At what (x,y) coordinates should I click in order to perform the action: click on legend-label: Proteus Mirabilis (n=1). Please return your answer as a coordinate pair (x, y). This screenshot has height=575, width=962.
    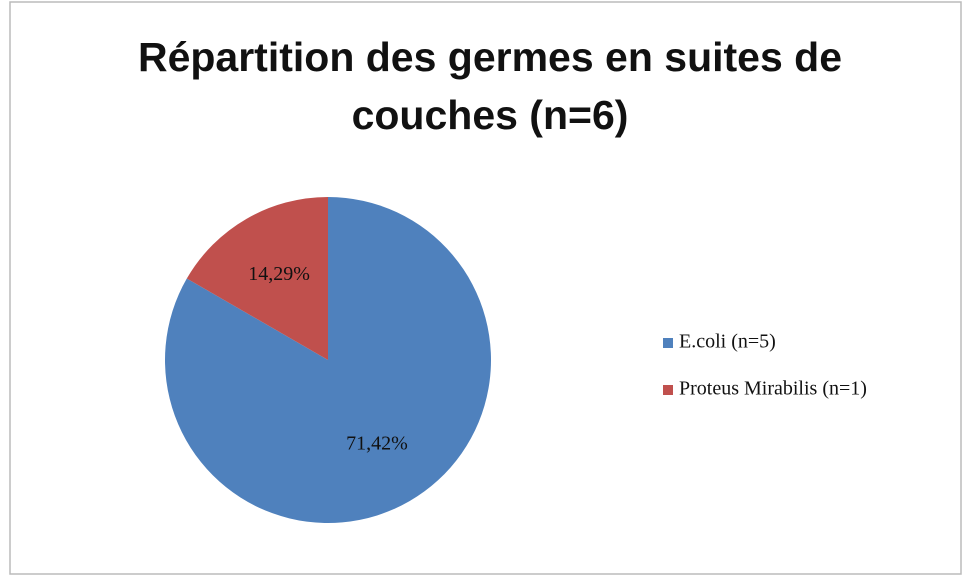
    Looking at the image, I should click on (773, 389).